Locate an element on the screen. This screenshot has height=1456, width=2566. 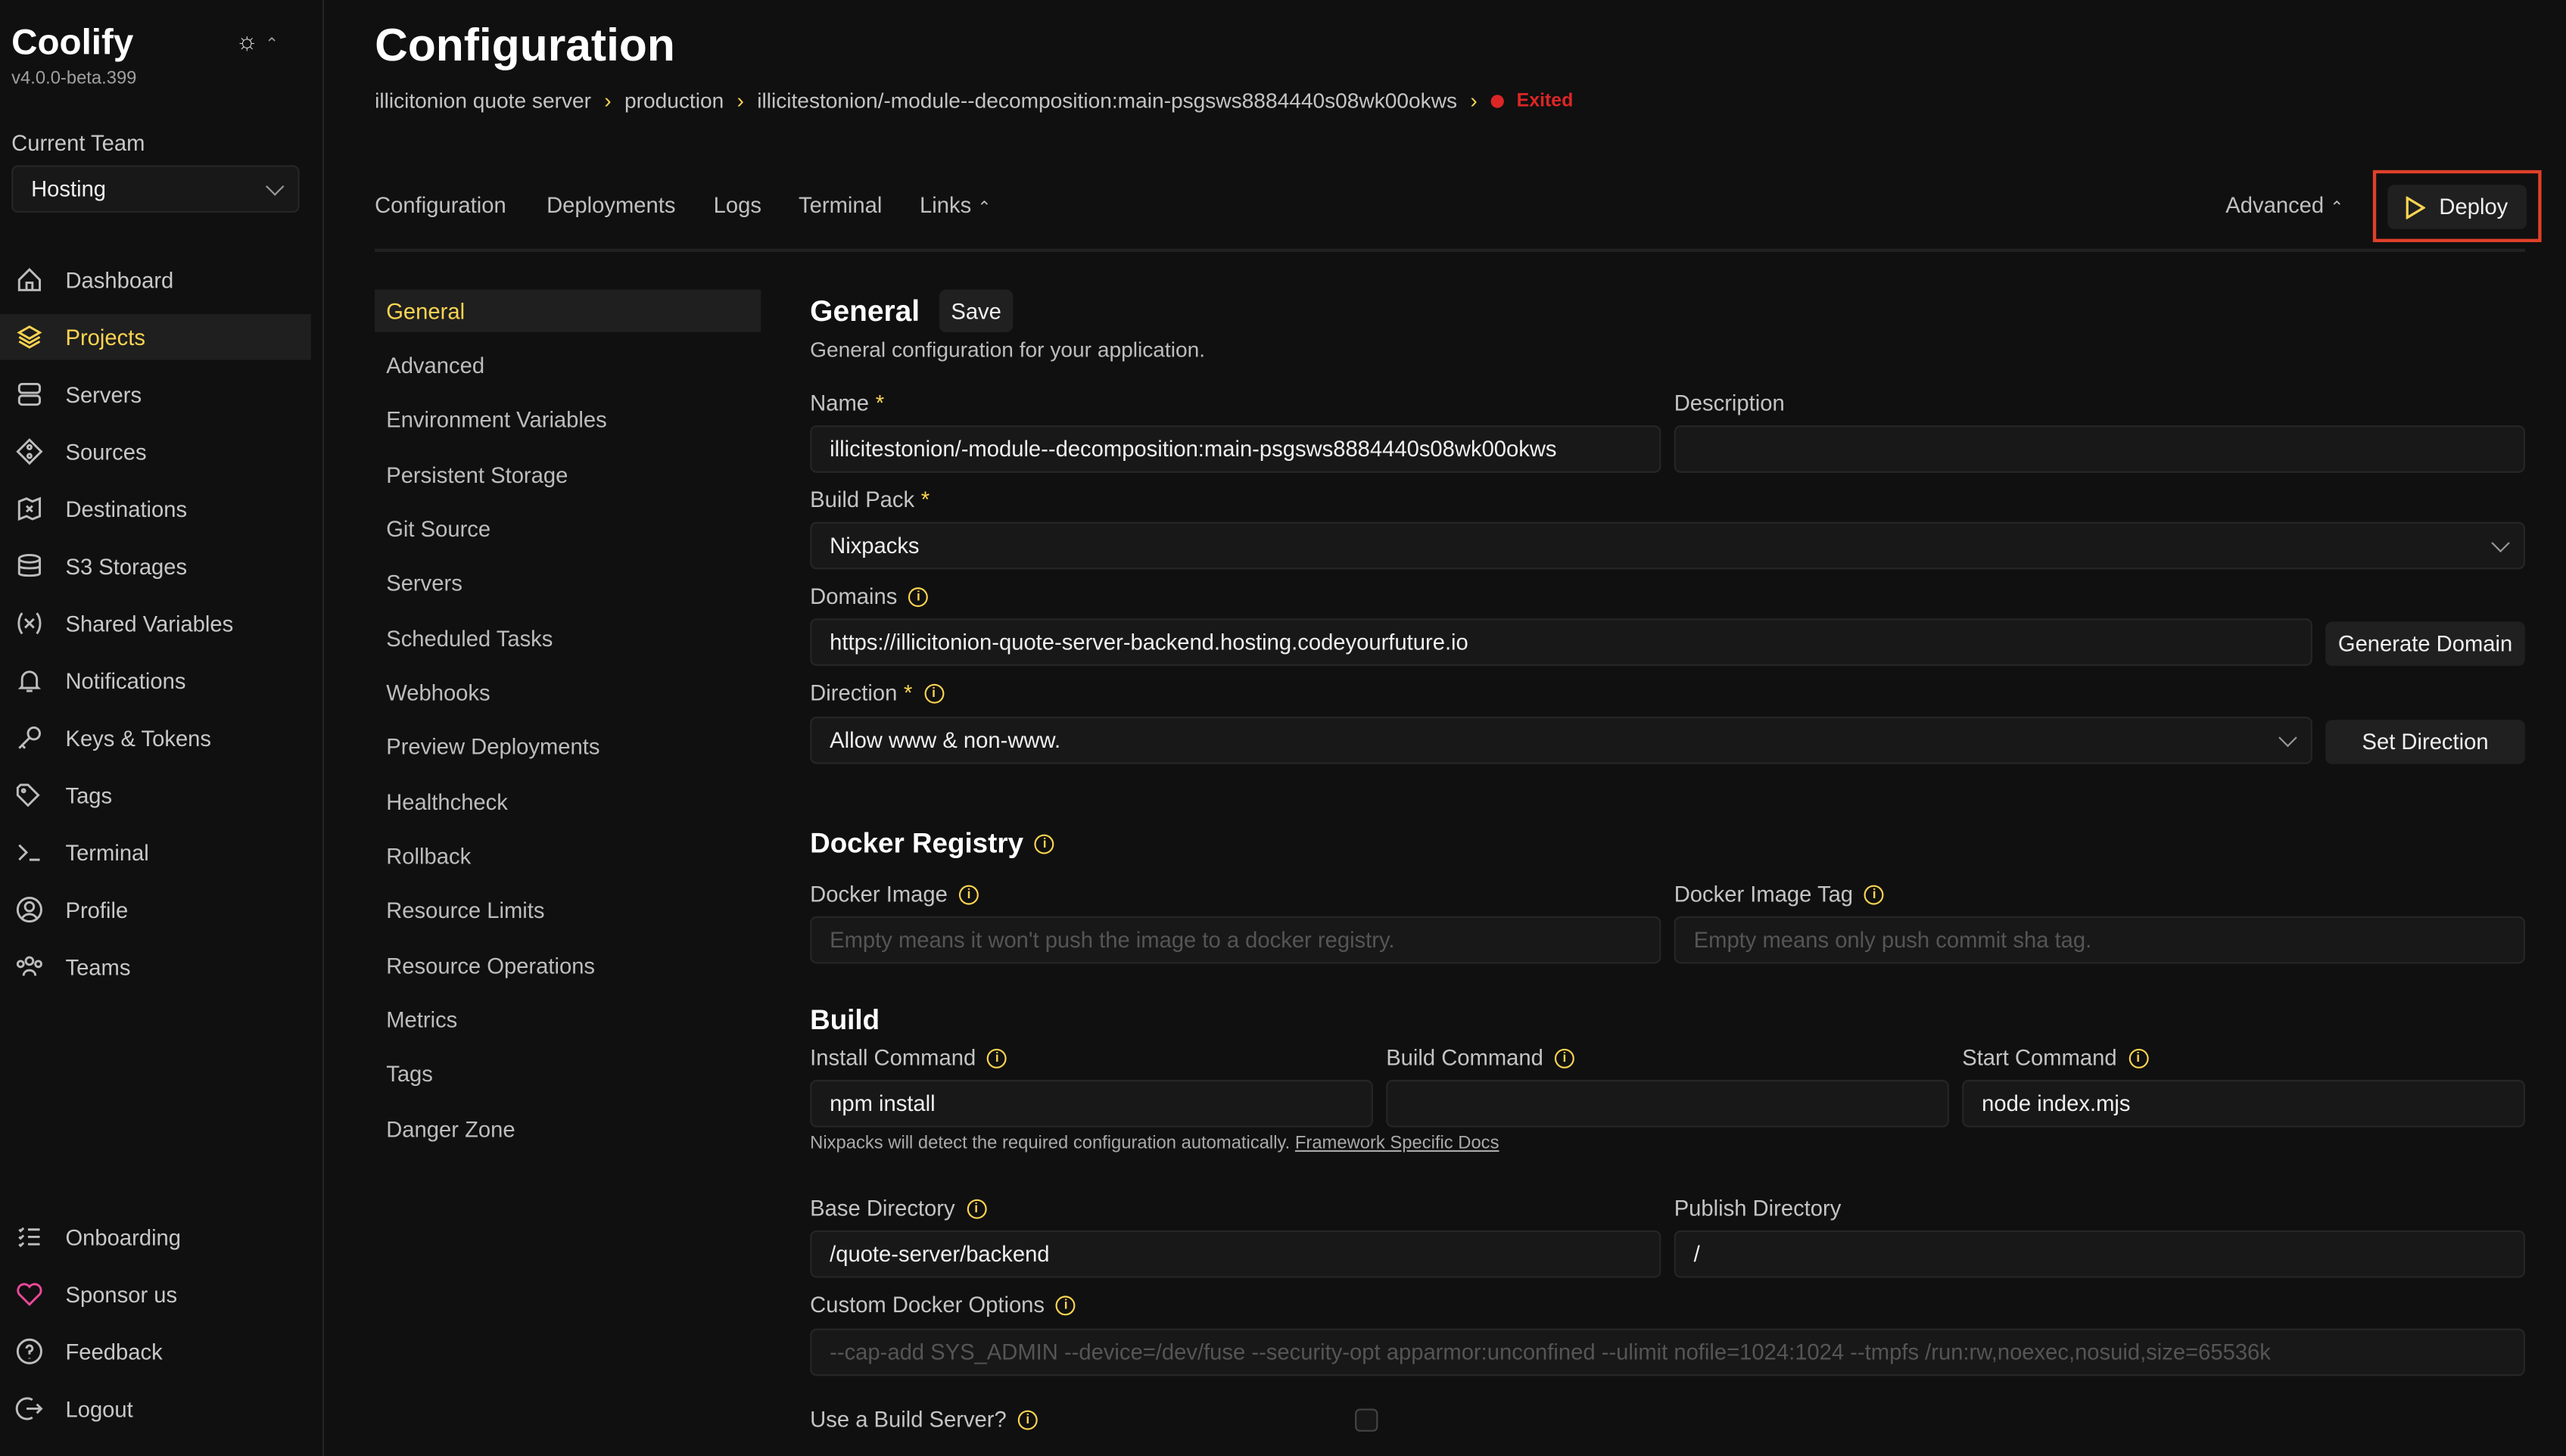
generate-domain-button: Generate Domain is located at coordinates (2425, 643).